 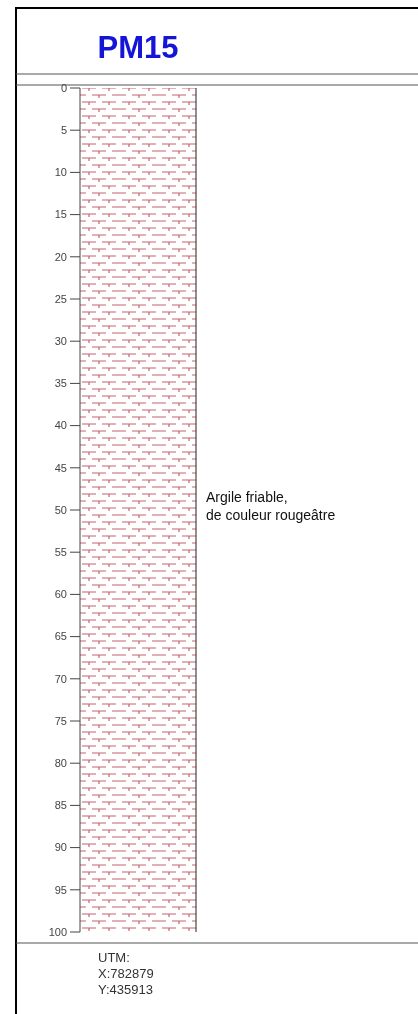 What do you see at coordinates (60, 552) in the screenshot?
I see `y-tick-label: 55` at bounding box center [60, 552].